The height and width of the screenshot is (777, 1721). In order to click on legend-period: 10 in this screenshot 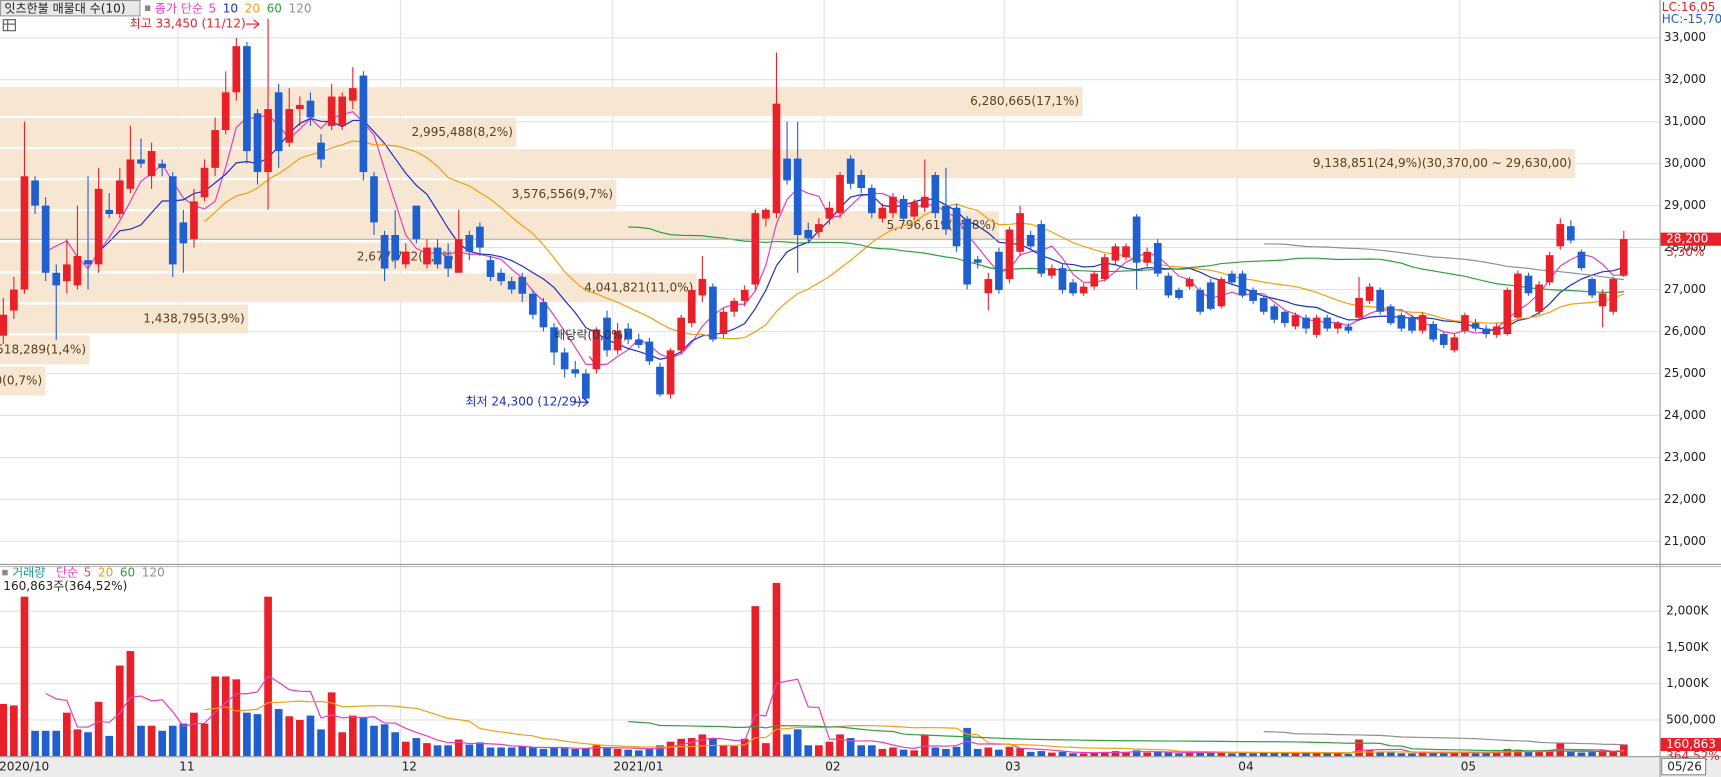, I will do `click(230, 8)`.